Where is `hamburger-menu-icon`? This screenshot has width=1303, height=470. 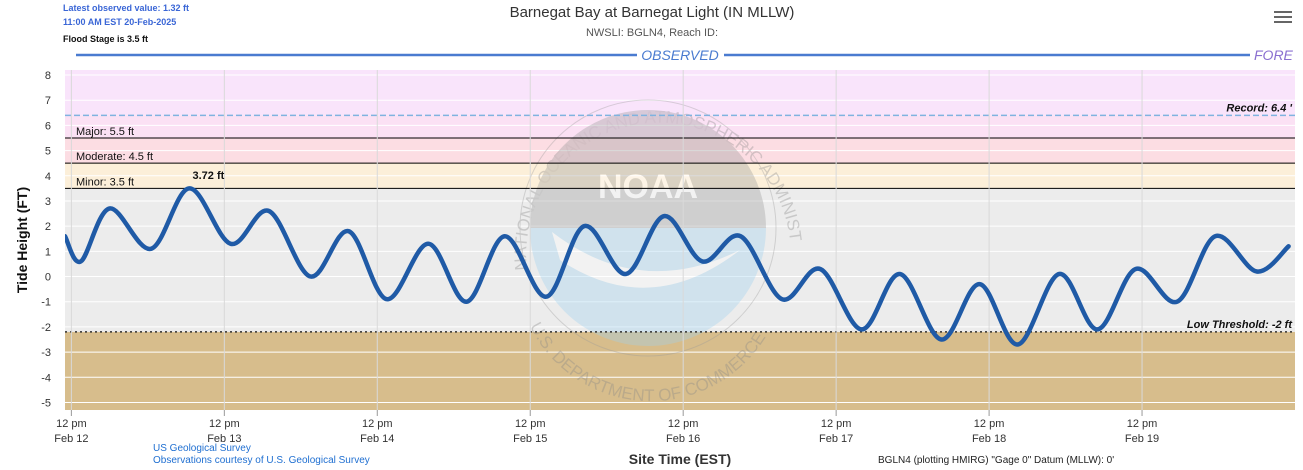 hamburger-menu-icon is located at coordinates (1283, 12).